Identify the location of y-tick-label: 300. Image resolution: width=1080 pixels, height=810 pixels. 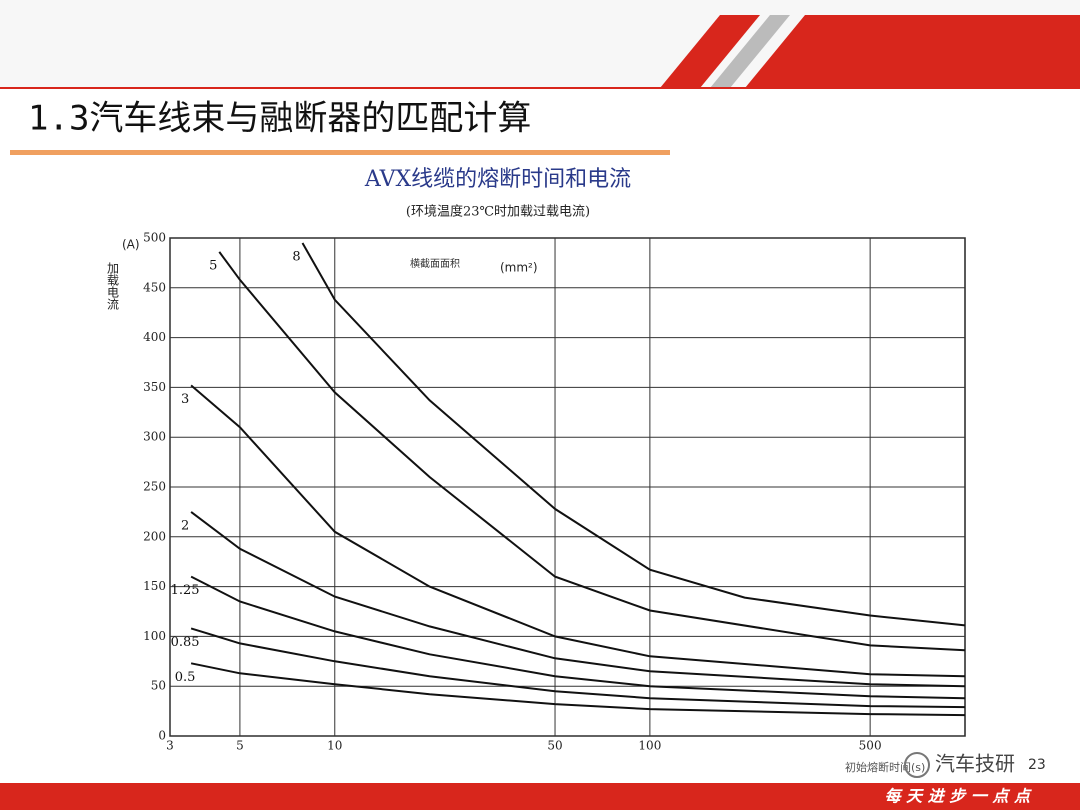
(154, 437).